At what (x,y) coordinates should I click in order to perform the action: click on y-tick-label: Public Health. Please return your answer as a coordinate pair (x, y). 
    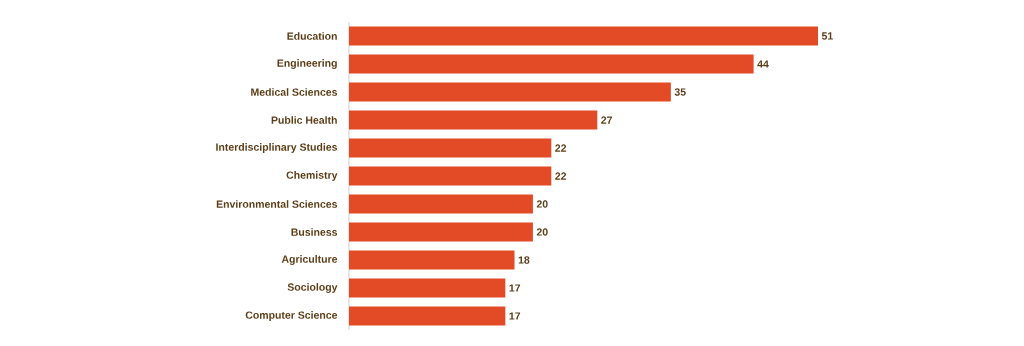
    Looking at the image, I should click on (304, 120).